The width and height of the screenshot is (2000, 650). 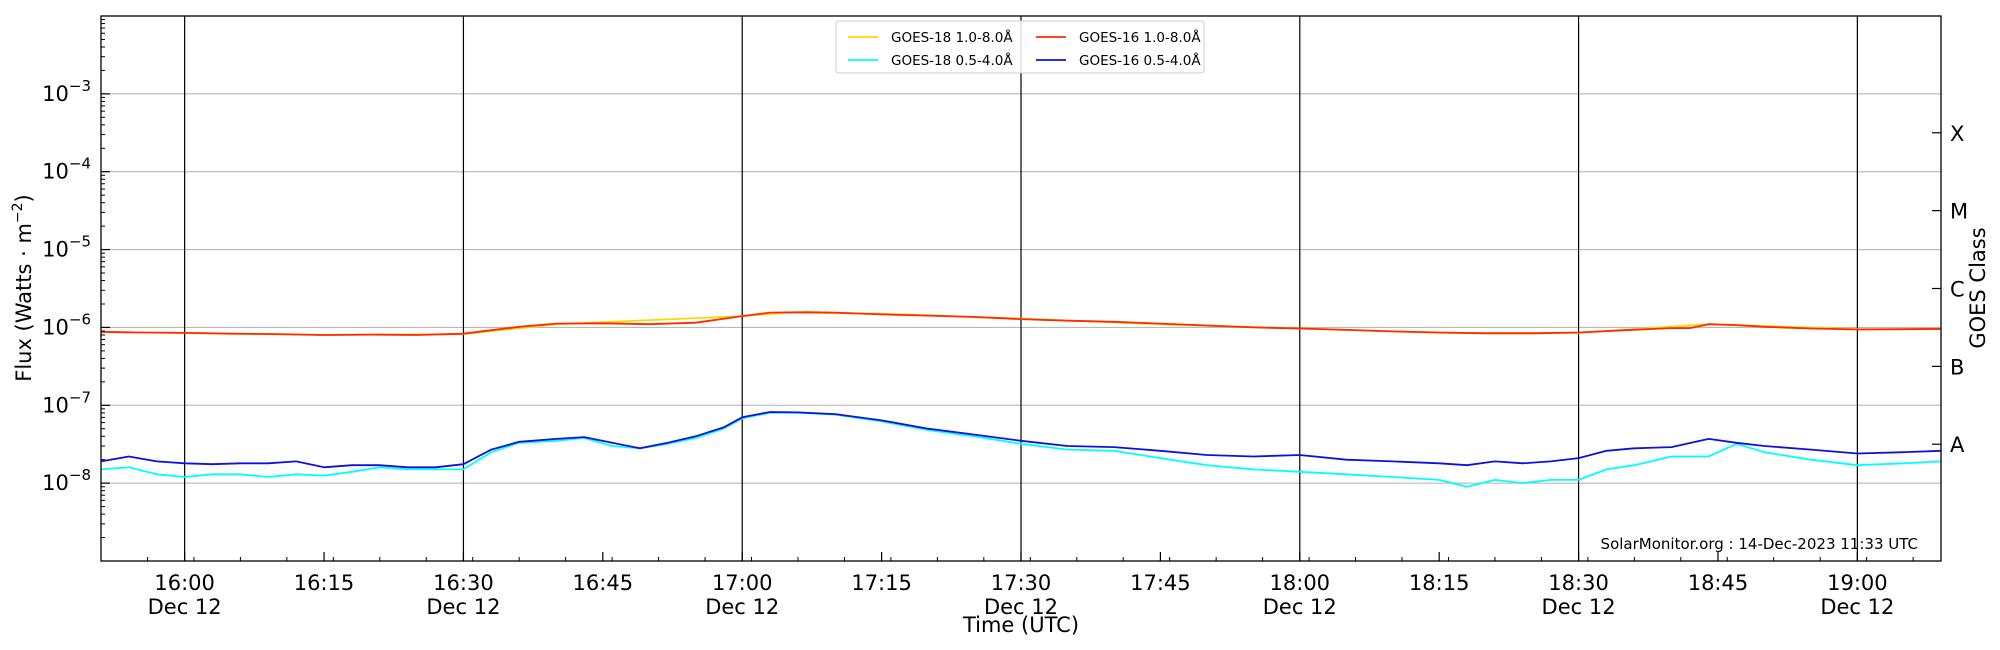 What do you see at coordinates (1718, 583) in the screenshot?
I see `x-tick-label: 18:45` at bounding box center [1718, 583].